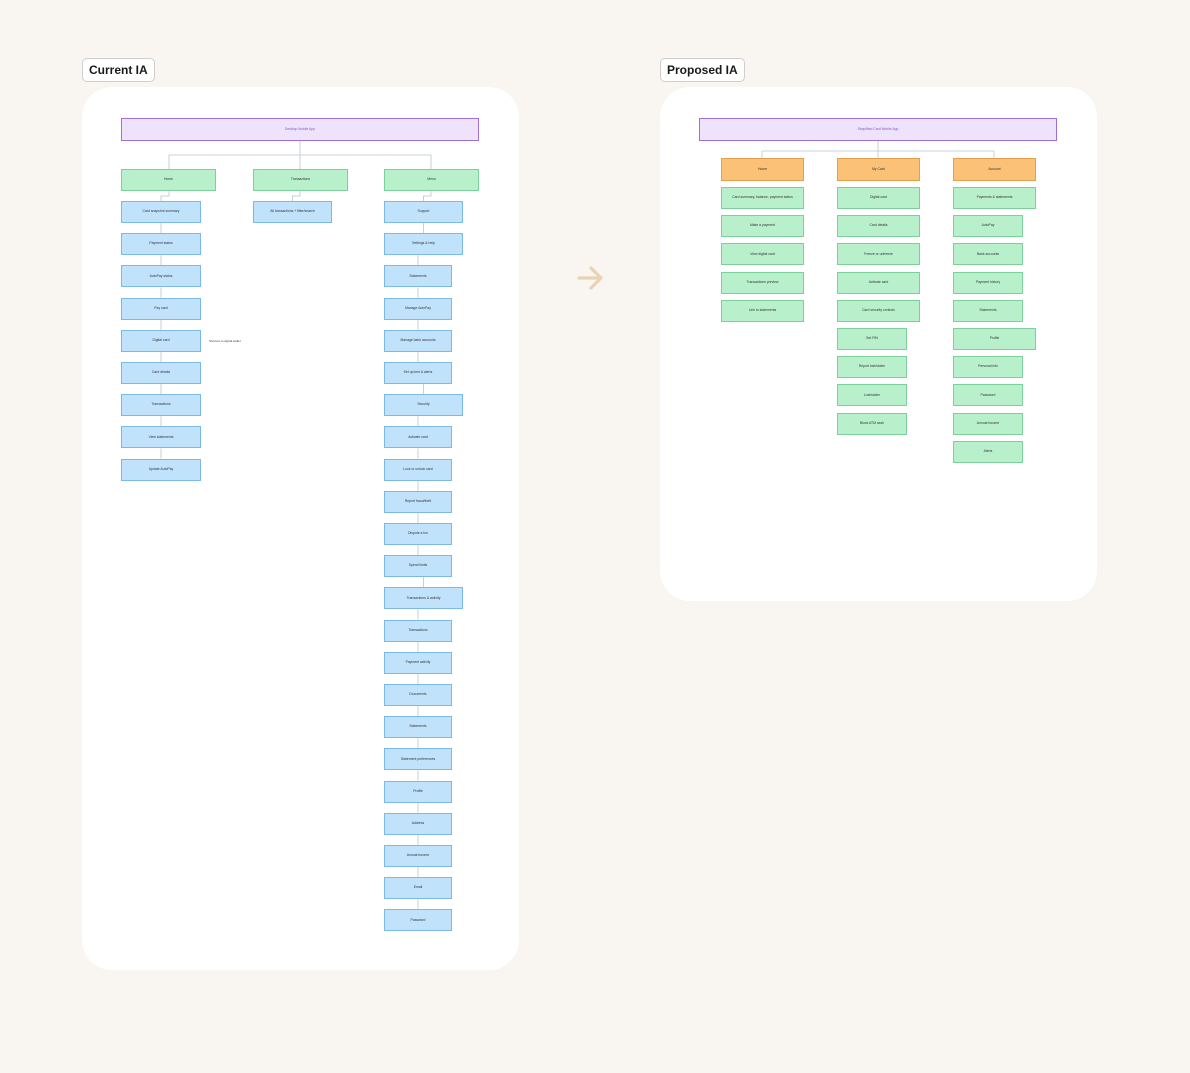 The image size is (1190, 1073). What do you see at coordinates (423, 244) in the screenshot?
I see `current-child-node: Settings & help` at bounding box center [423, 244].